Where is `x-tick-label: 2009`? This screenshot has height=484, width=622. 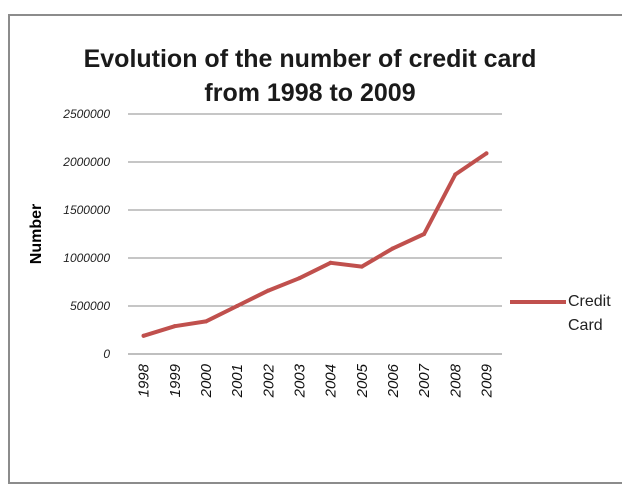 x-tick-label: 2009 is located at coordinates (486, 380).